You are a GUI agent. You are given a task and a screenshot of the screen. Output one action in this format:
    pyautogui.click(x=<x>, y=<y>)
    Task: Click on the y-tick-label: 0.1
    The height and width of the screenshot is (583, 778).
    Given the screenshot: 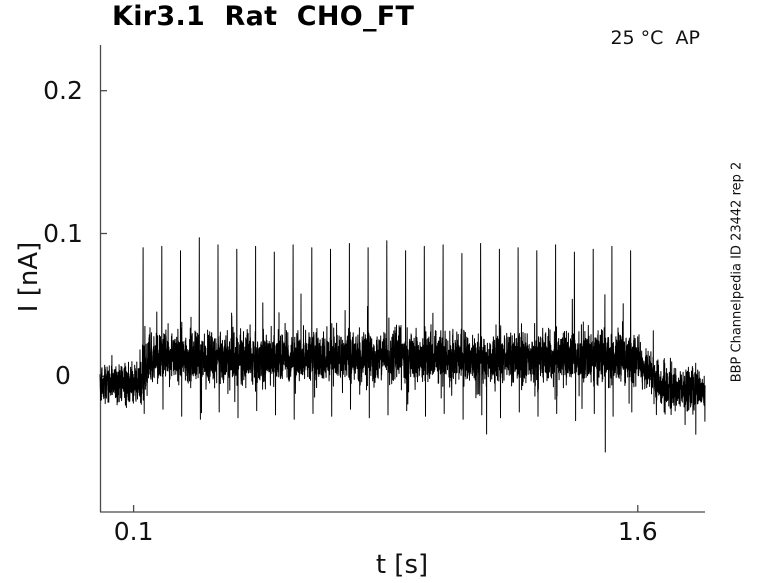 What is the action you would take?
    pyautogui.click(x=63, y=233)
    